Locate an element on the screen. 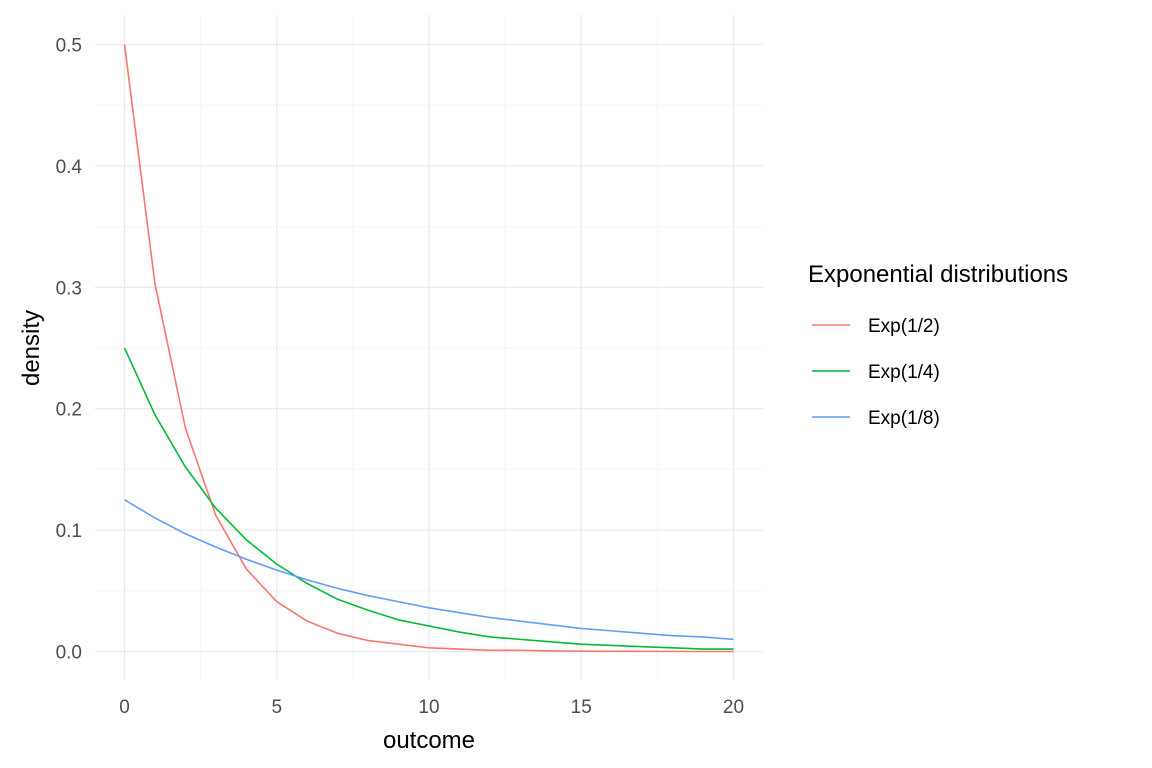 The height and width of the screenshot is (768, 1152). x-axis-title: outcome is located at coordinates (429, 740).